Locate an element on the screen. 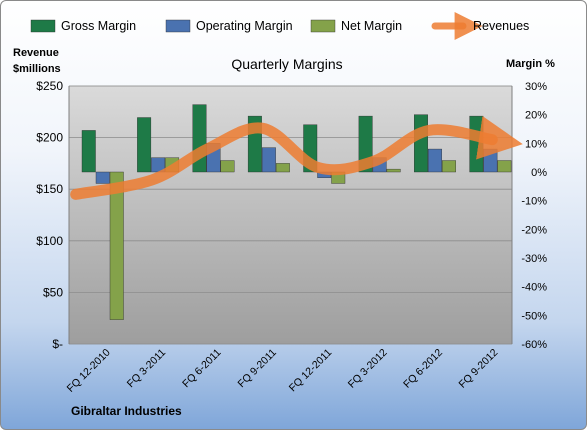  right-tick-label: -40% is located at coordinates (534, 288).